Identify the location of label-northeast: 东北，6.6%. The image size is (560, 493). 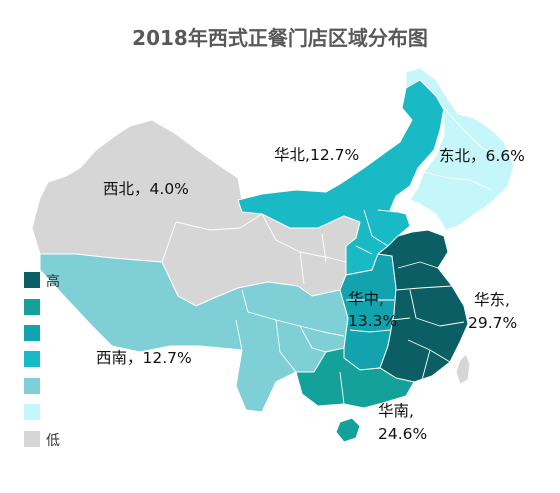
(482, 156).